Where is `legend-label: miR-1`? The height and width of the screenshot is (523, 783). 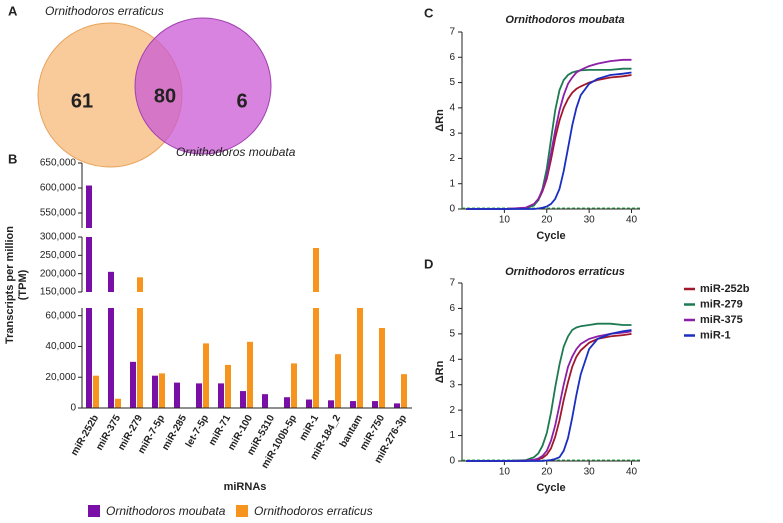
legend-label: miR-1 is located at coordinates (715, 335).